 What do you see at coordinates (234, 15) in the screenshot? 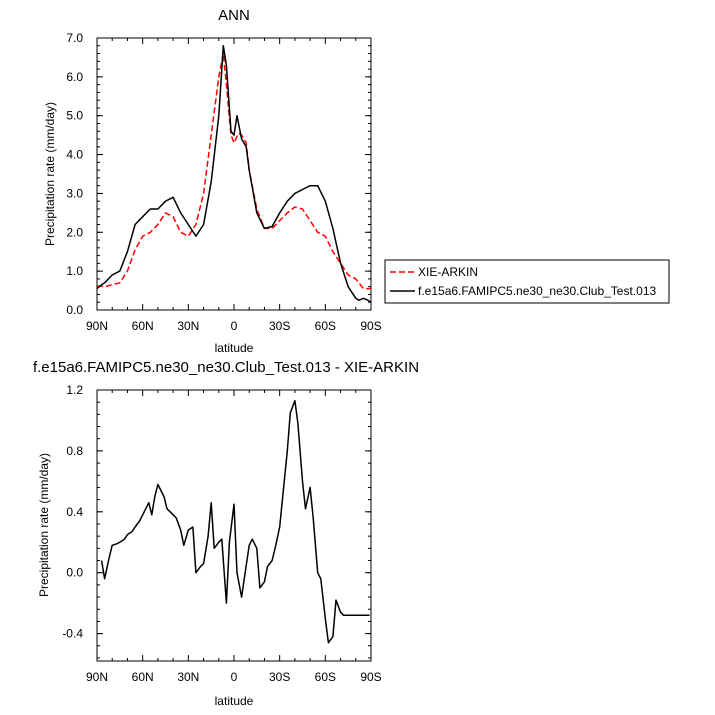
I see `chart-title-top: ANN` at bounding box center [234, 15].